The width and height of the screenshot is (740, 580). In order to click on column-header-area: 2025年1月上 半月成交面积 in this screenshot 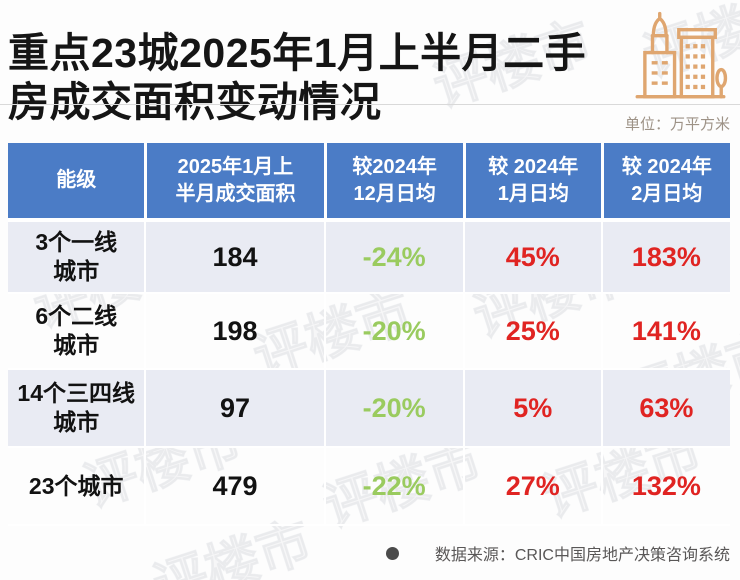, I will do `click(234, 182)`.